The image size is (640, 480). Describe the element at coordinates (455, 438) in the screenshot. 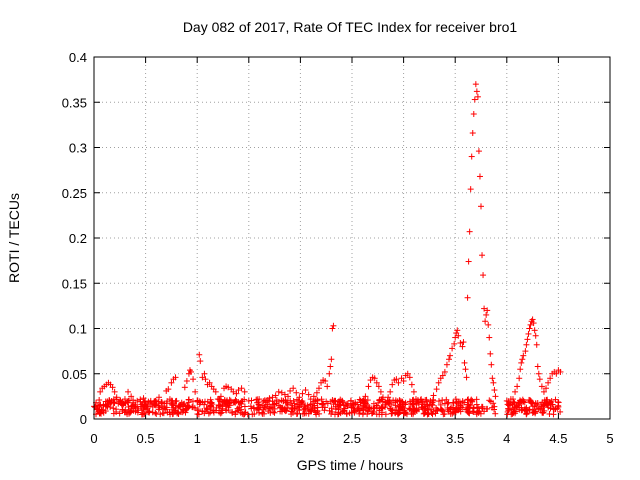

I see `x-tick-label: 3.5` at that location.